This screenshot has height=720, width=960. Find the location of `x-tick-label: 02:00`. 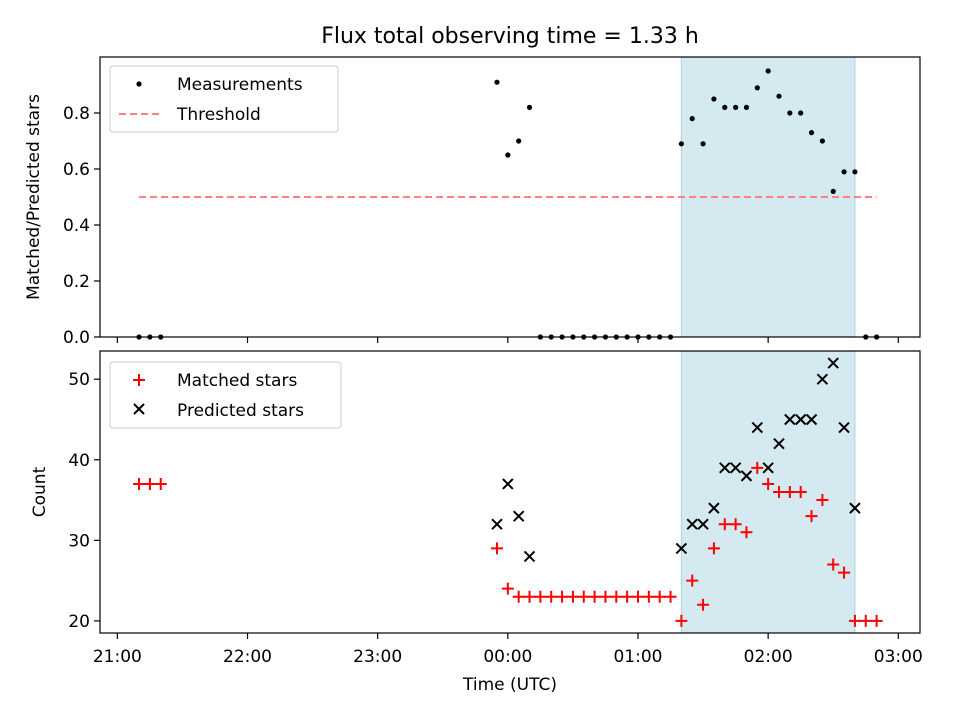

x-tick-label: 02:00 is located at coordinates (768, 657).